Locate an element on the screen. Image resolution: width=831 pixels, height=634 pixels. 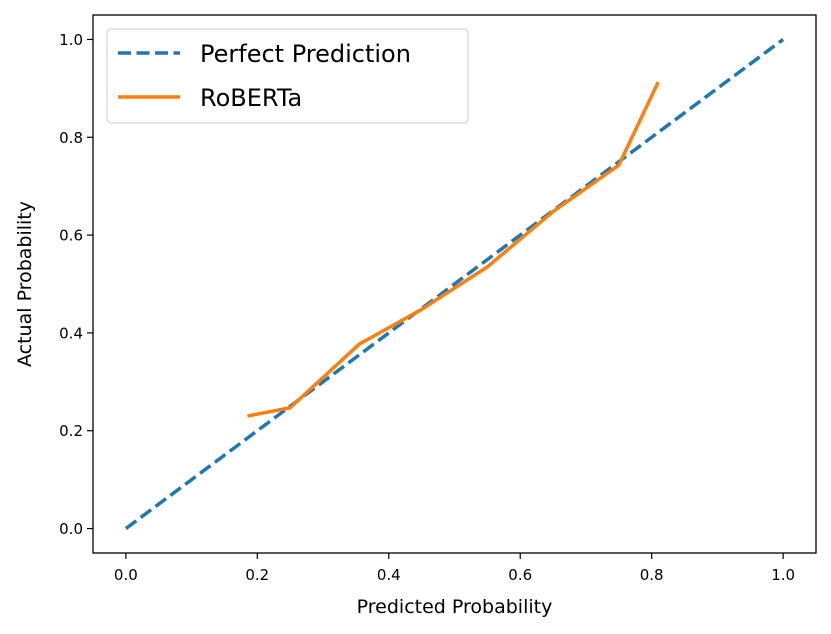
x-tick-label: 0.0 is located at coordinates (126, 575).